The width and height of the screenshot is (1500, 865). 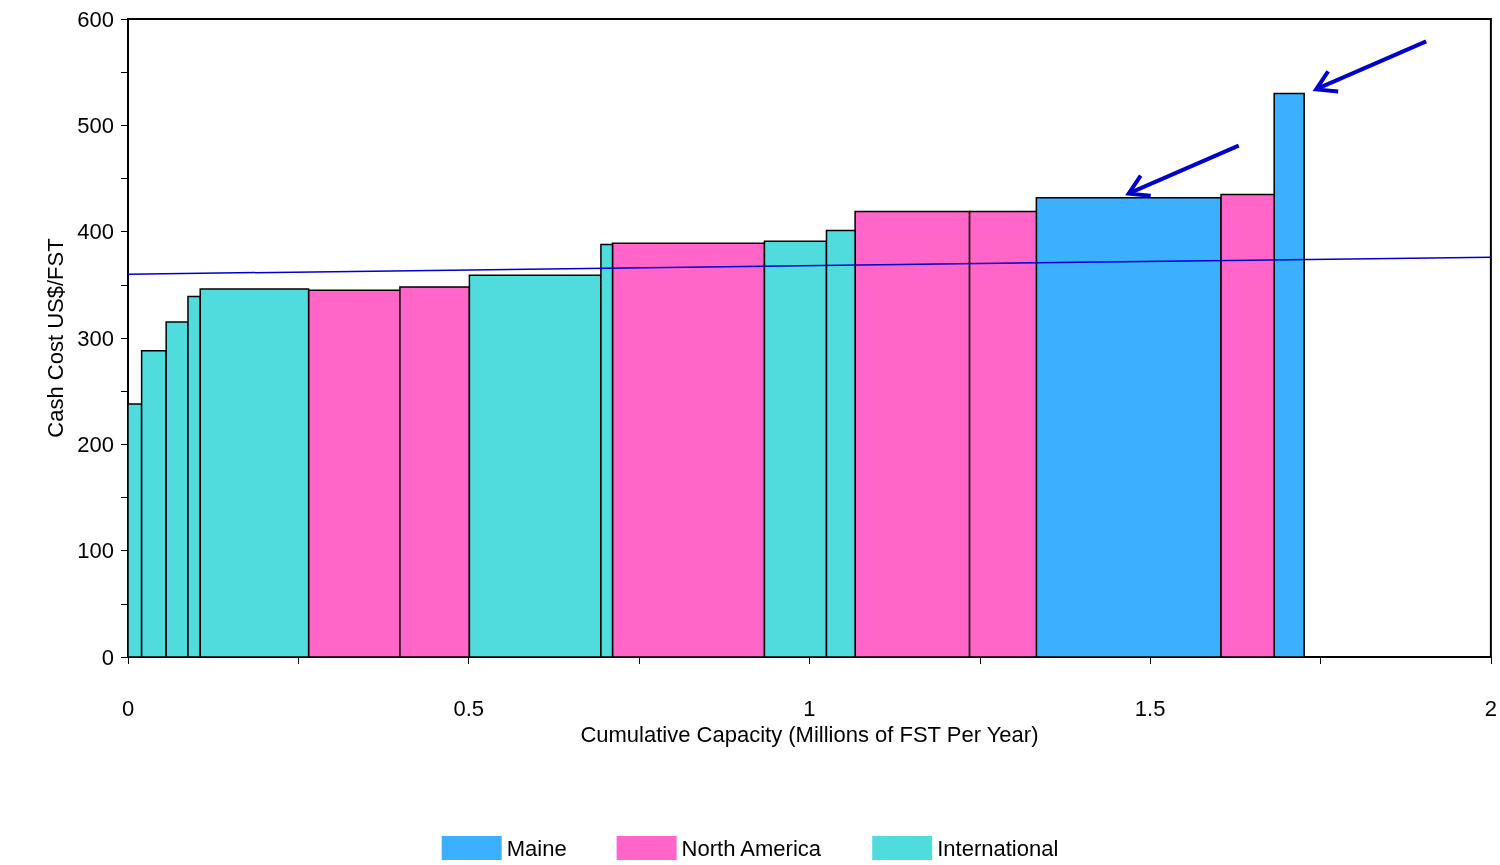 I want to click on y-tick-label: 100, so click(x=95, y=551).